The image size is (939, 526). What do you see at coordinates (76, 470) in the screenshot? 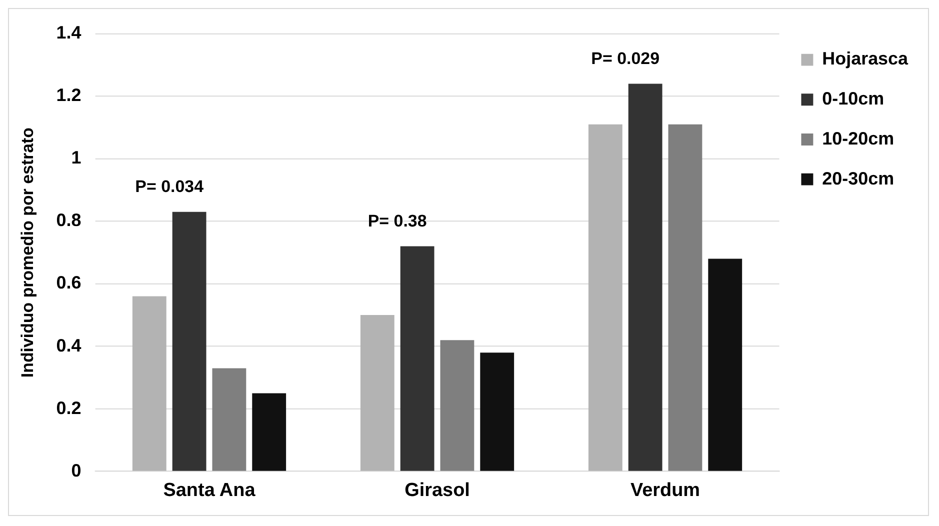
I see `y-tick-label: 0` at bounding box center [76, 470].